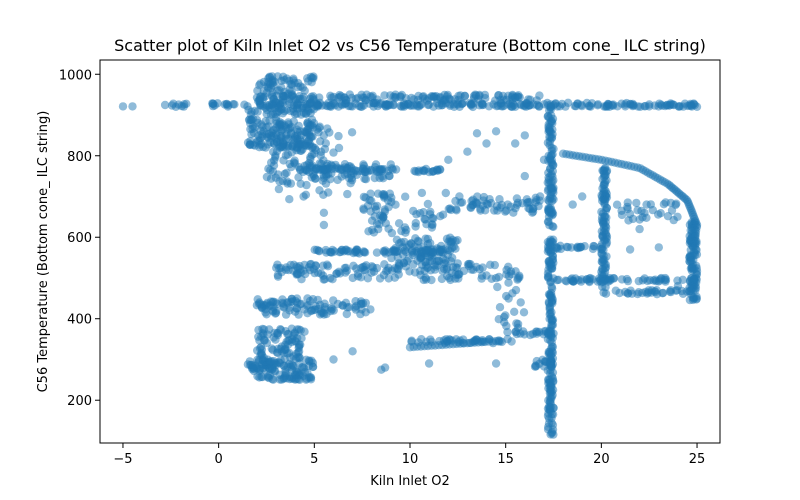  Describe the element at coordinates (601, 459) in the screenshot. I see `x-tick-label: 20` at that location.